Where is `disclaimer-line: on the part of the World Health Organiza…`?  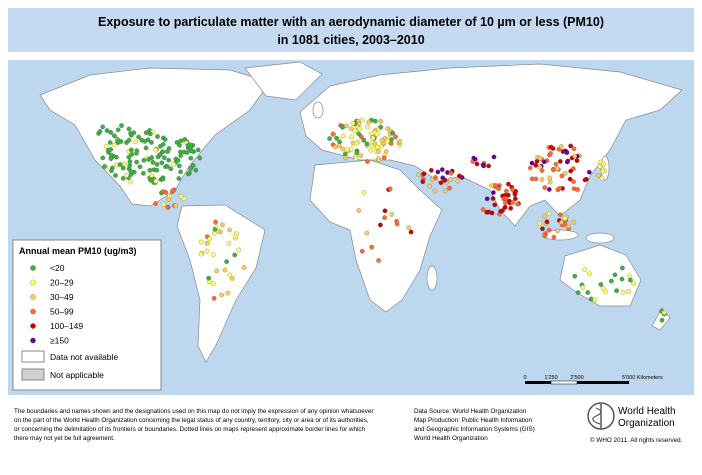
disclaimer-line: on the part of the World Health Organiza… is located at coordinates (191, 420).